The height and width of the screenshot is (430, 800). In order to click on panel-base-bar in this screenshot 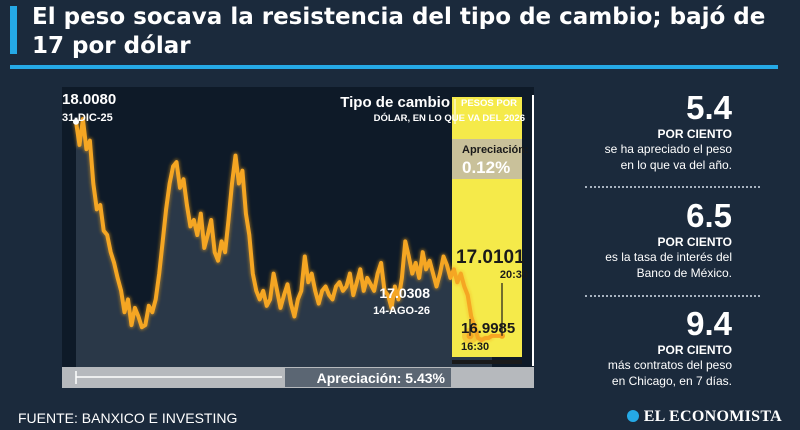, I will do `click(487, 362)`.